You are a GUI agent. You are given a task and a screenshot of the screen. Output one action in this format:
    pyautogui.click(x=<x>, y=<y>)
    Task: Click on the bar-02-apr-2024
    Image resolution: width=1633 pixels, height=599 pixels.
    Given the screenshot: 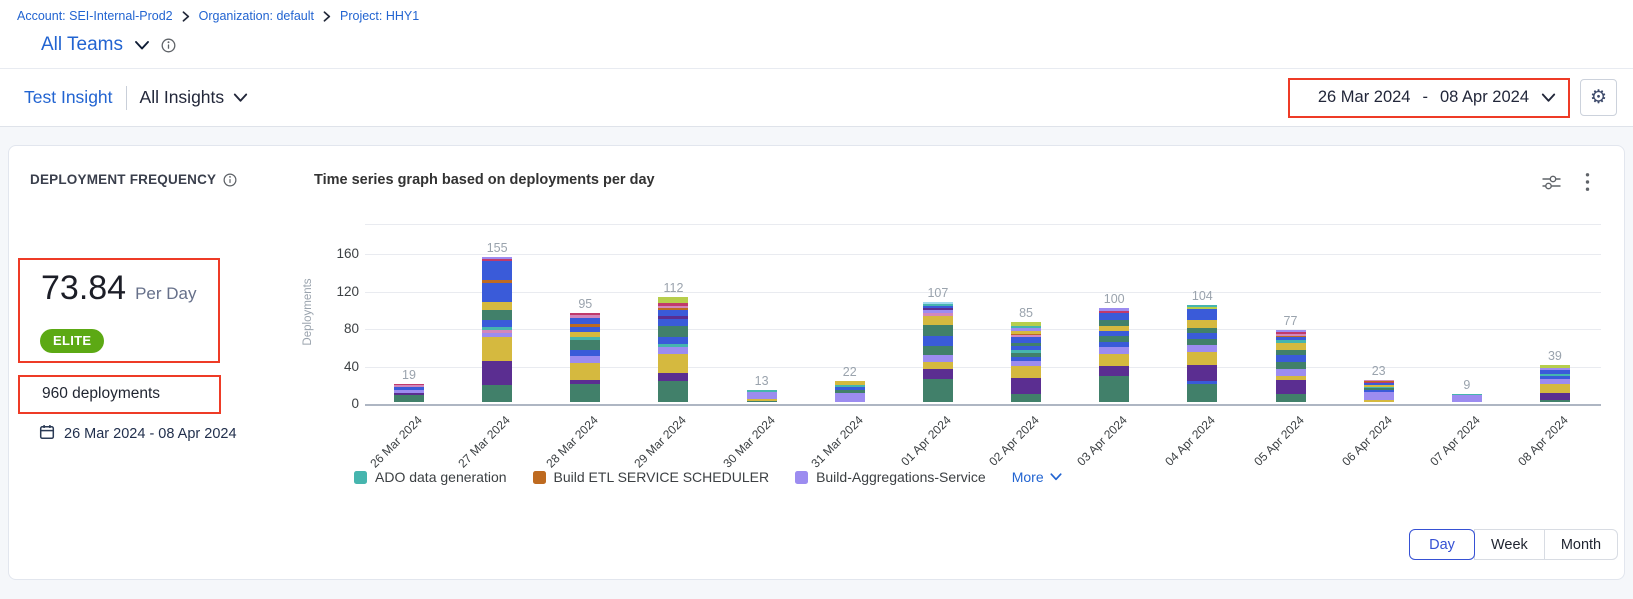 What is the action you would take?
    pyautogui.click(x=1026, y=362)
    